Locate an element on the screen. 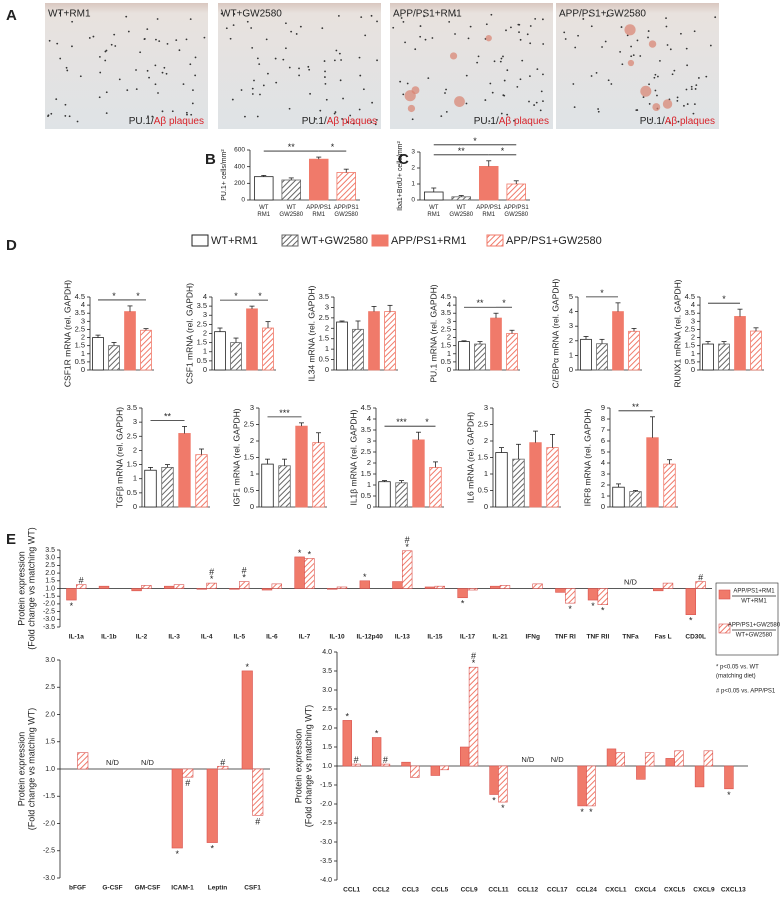  significance-label: * is located at coordinates (333, 147).